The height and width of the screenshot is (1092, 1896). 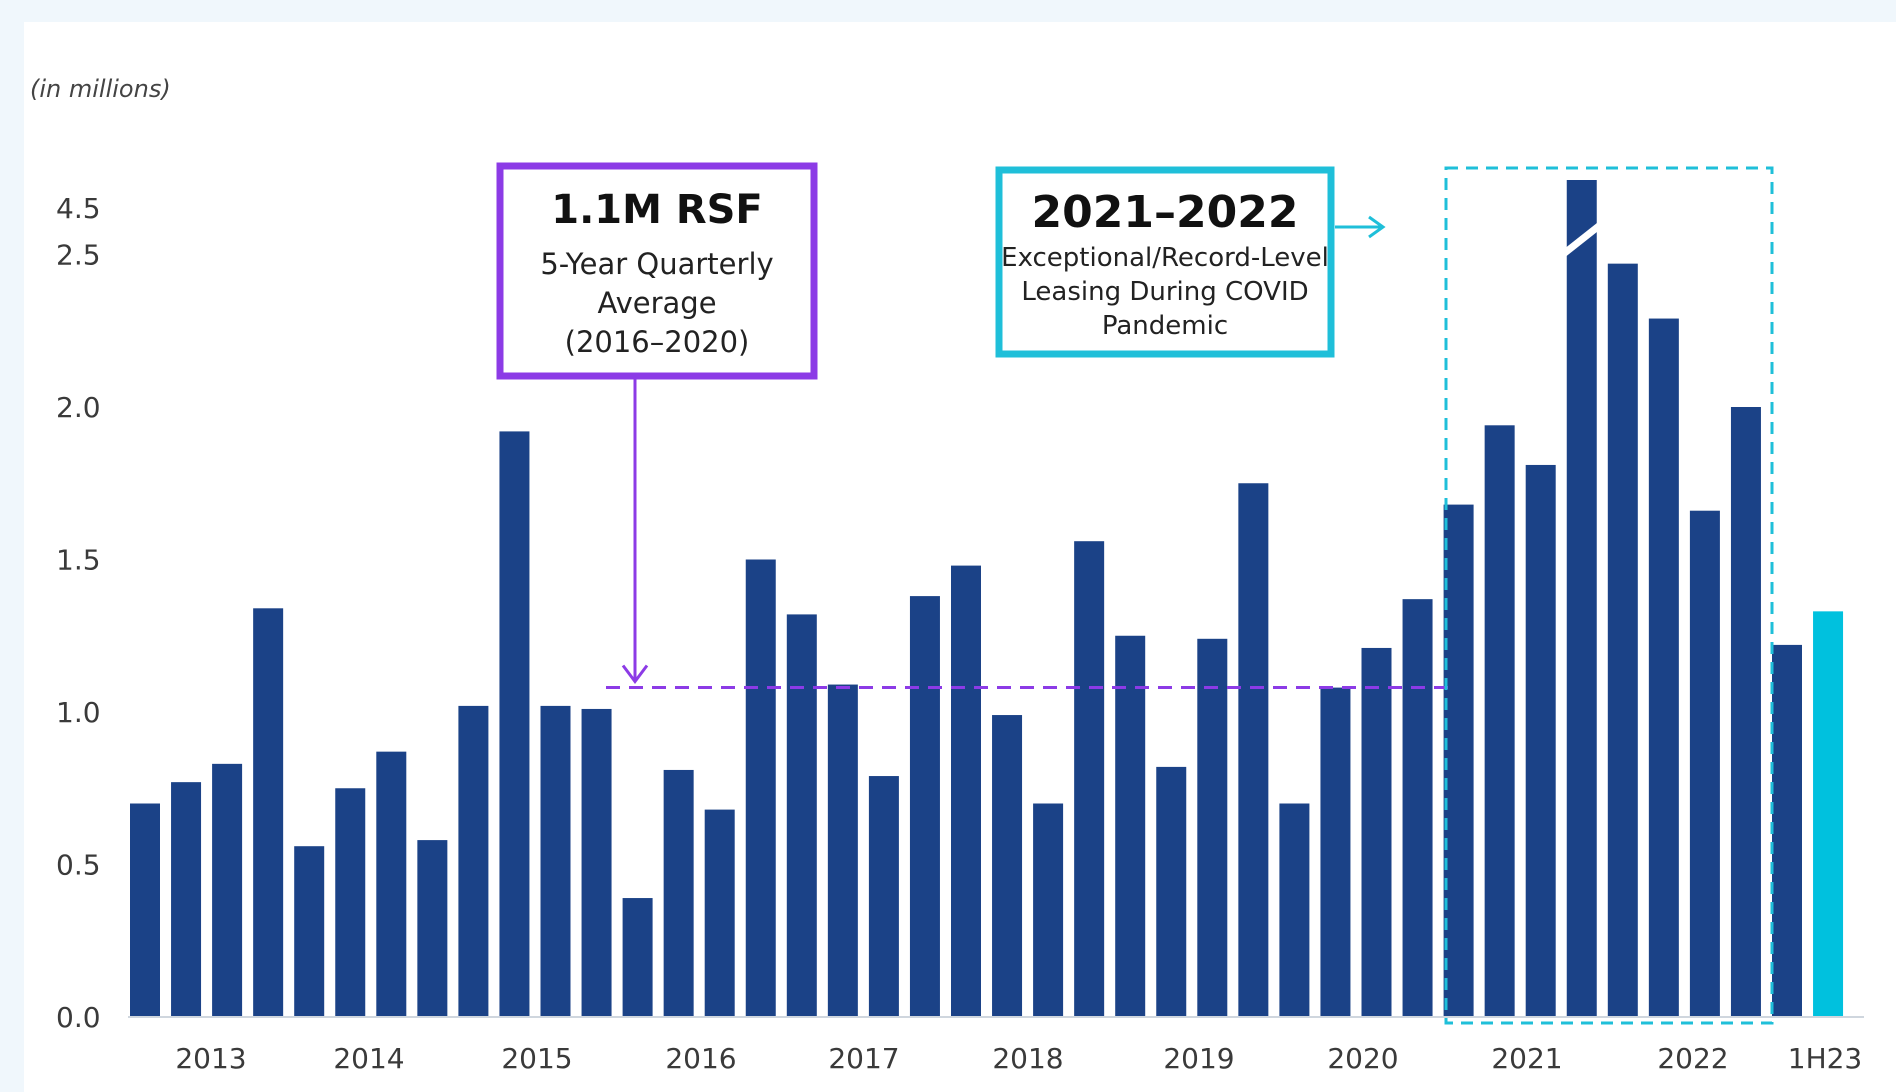 I want to click on covid-callout-text: Leasing During COVID, so click(x=1164, y=292).